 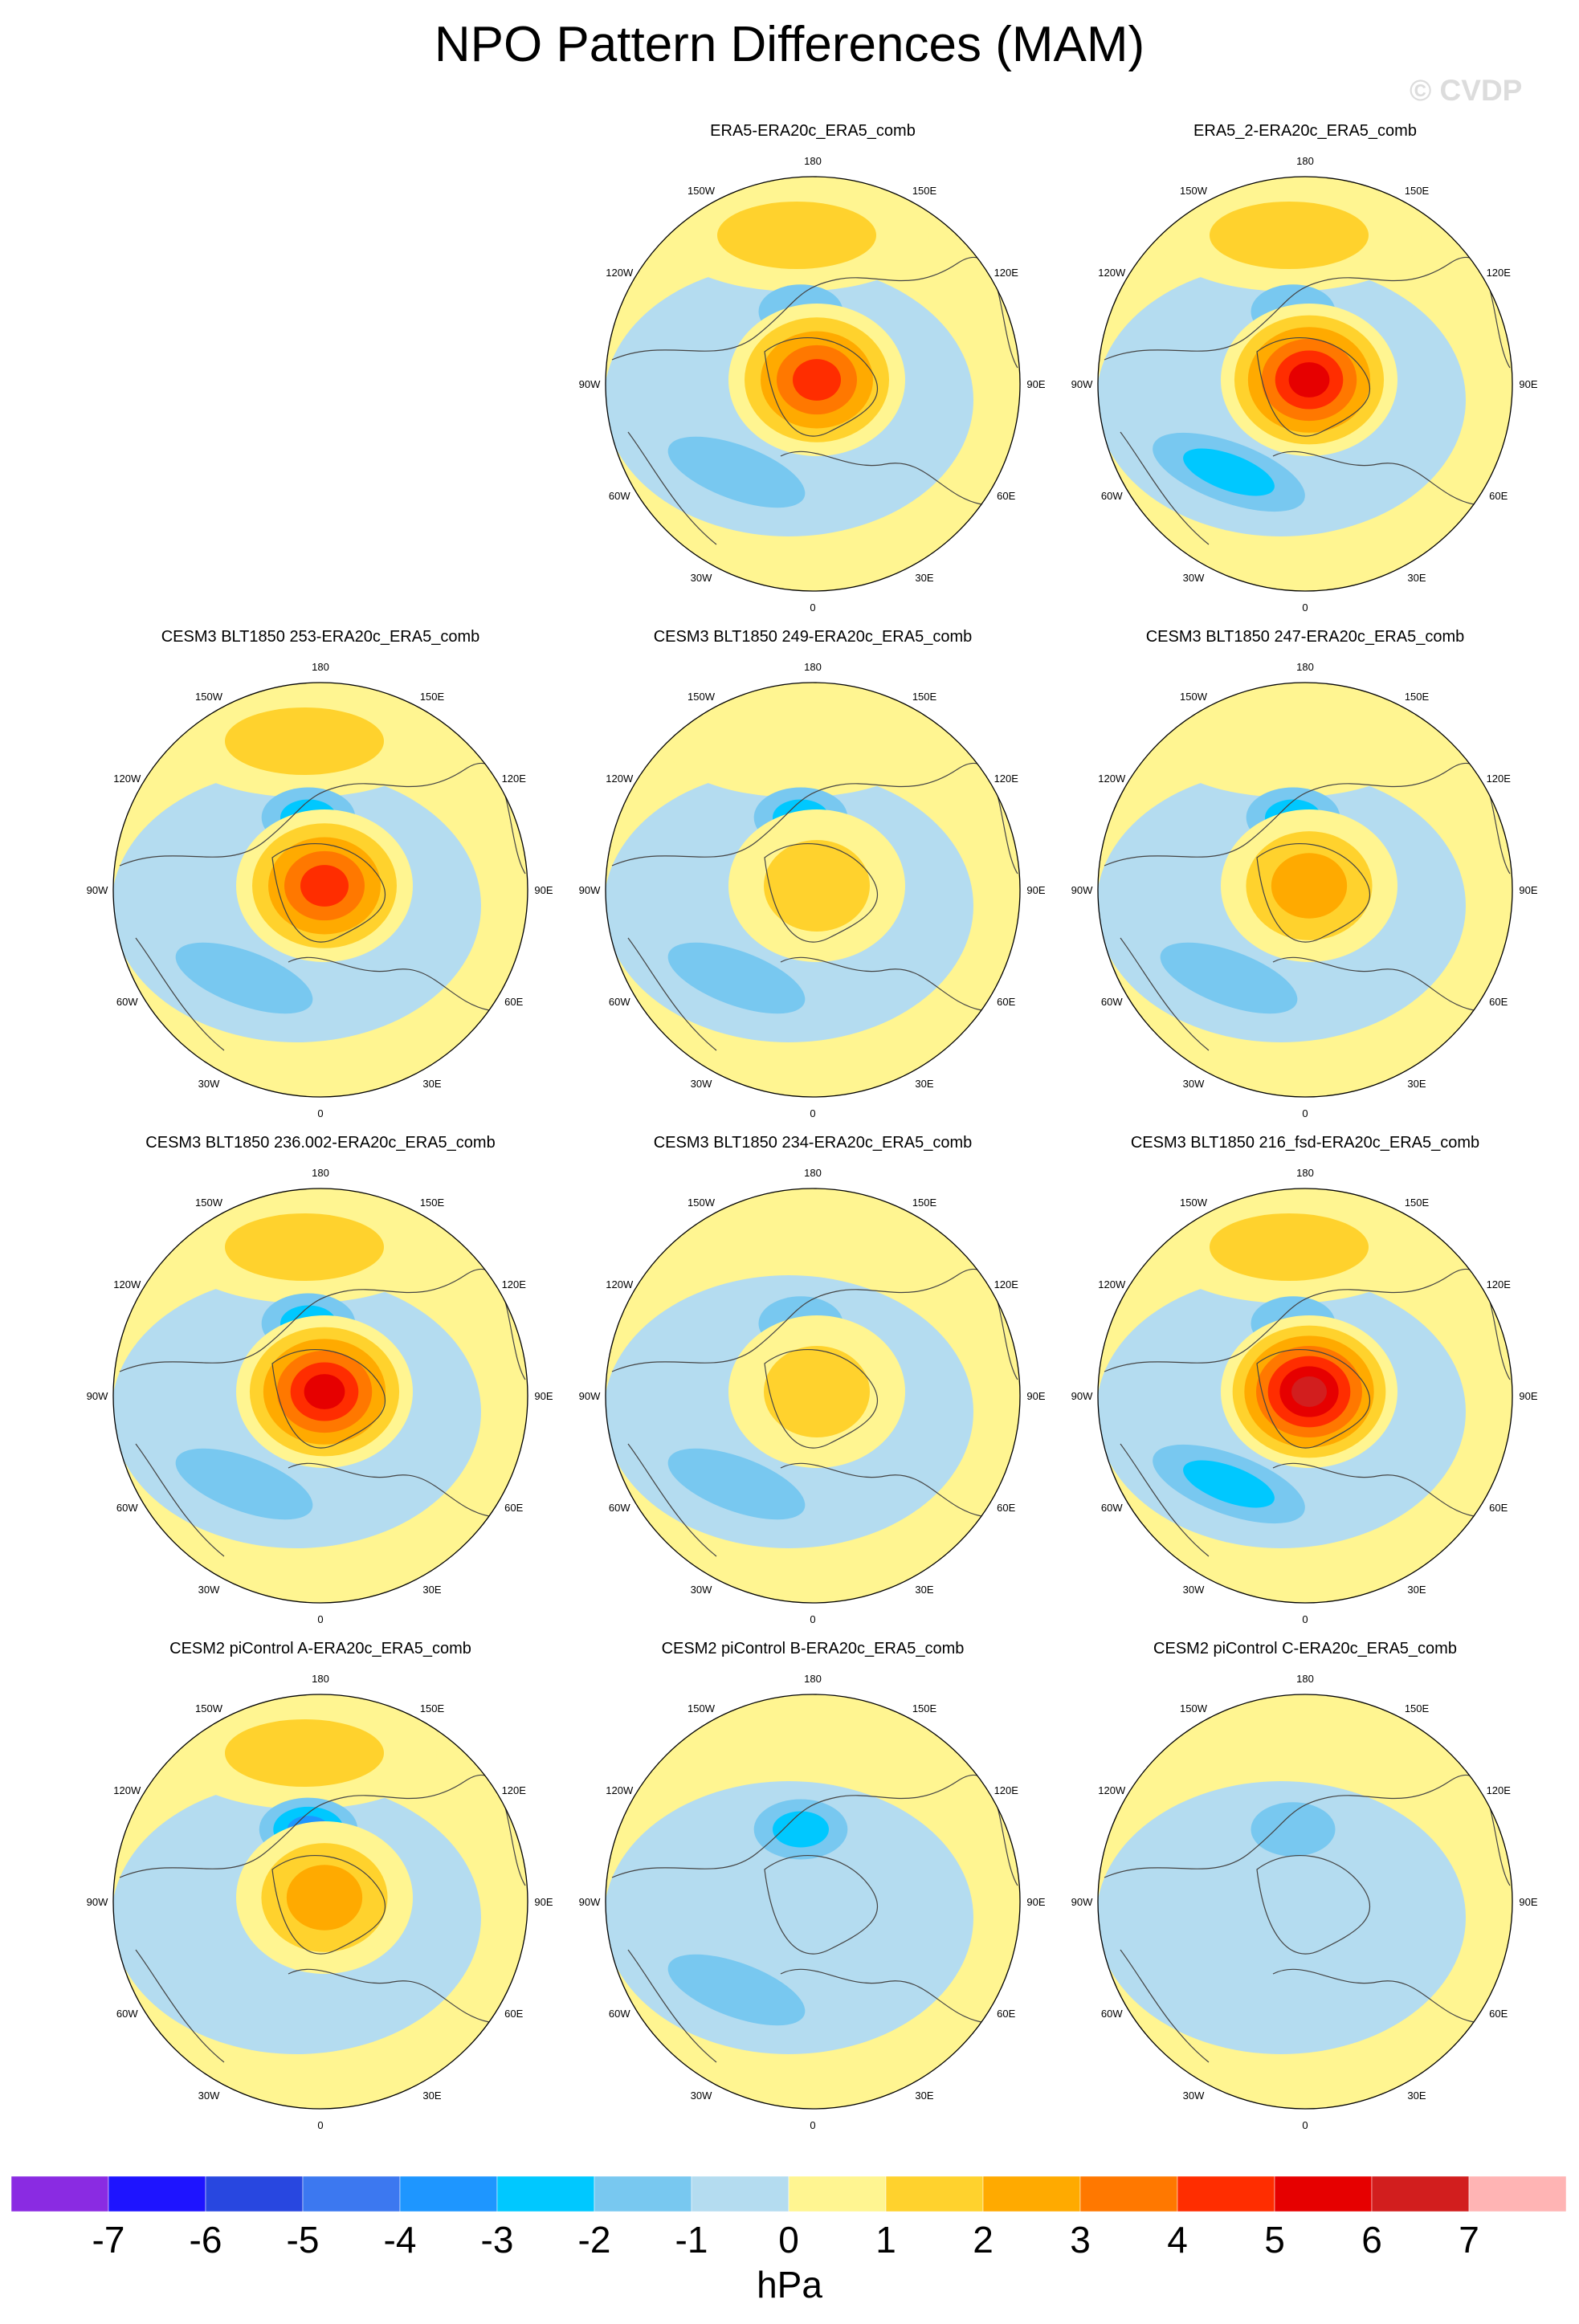 What do you see at coordinates (108, 2240) in the screenshot?
I see `colorbar-tick-label: -7` at bounding box center [108, 2240].